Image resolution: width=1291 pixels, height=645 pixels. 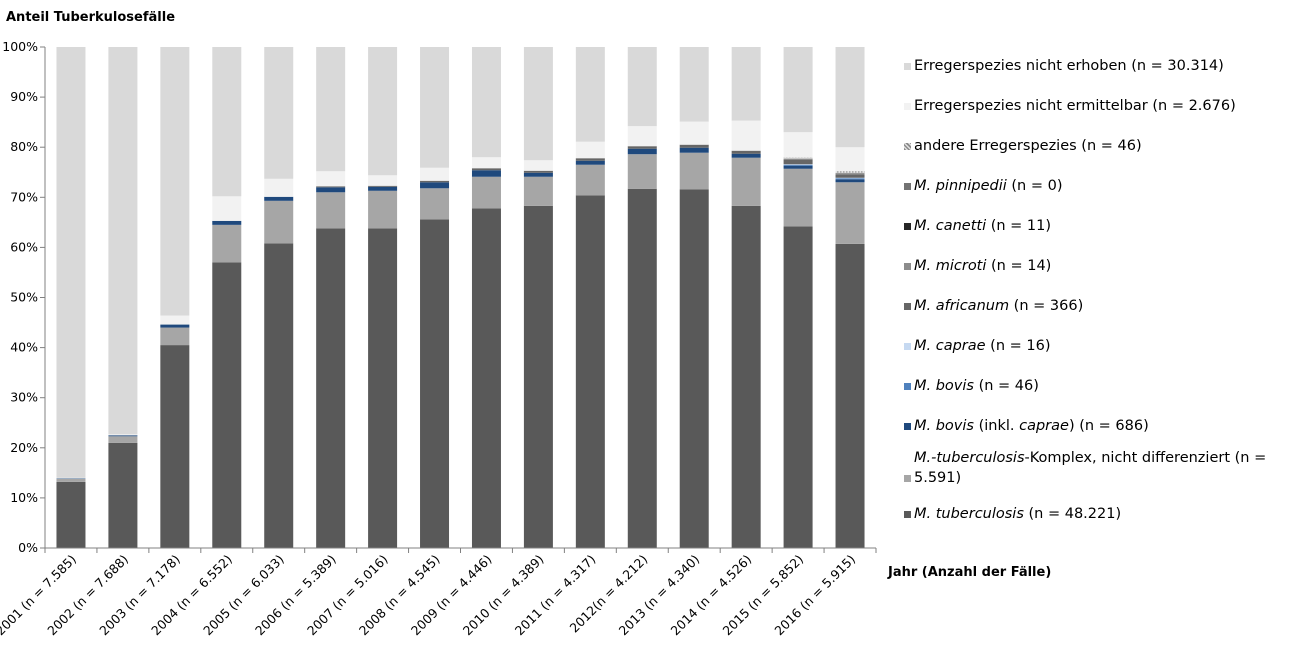 What do you see at coordinates (24, 397) in the screenshot?
I see `y-tick-label: 30%` at bounding box center [24, 397].